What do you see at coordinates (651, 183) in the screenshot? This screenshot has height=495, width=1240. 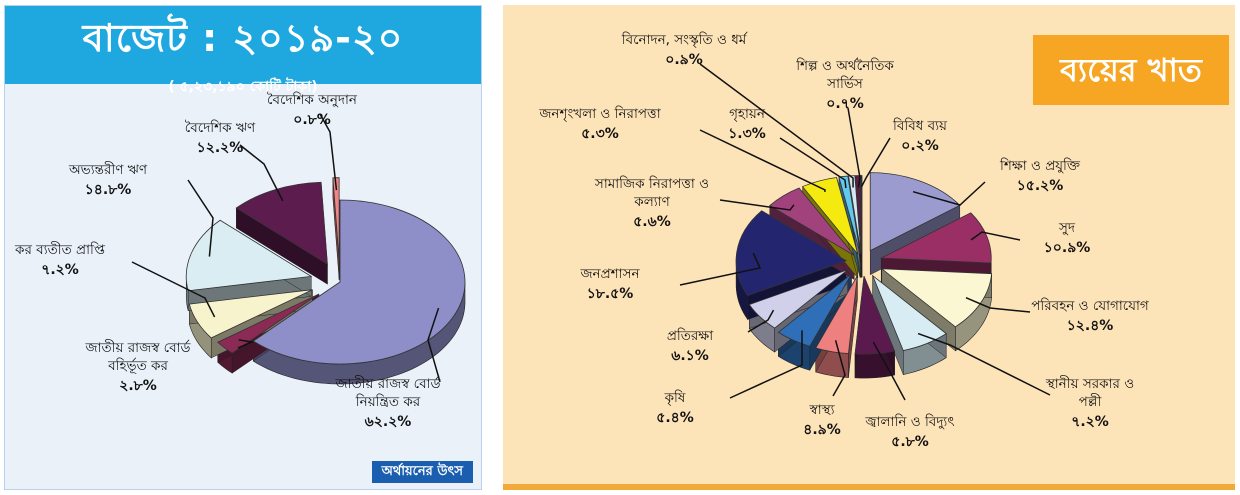 I see `expenditure-label-9-line-0: সামাজিক নিরাপত্তা ও` at bounding box center [651, 183].